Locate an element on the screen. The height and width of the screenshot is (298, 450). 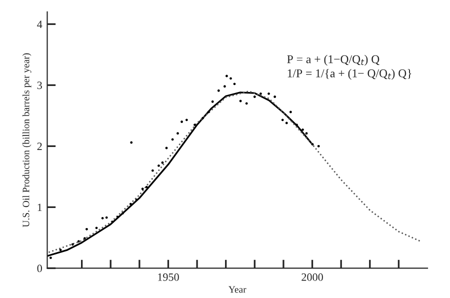
y-tick-label: 1 is located at coordinates (40, 208).